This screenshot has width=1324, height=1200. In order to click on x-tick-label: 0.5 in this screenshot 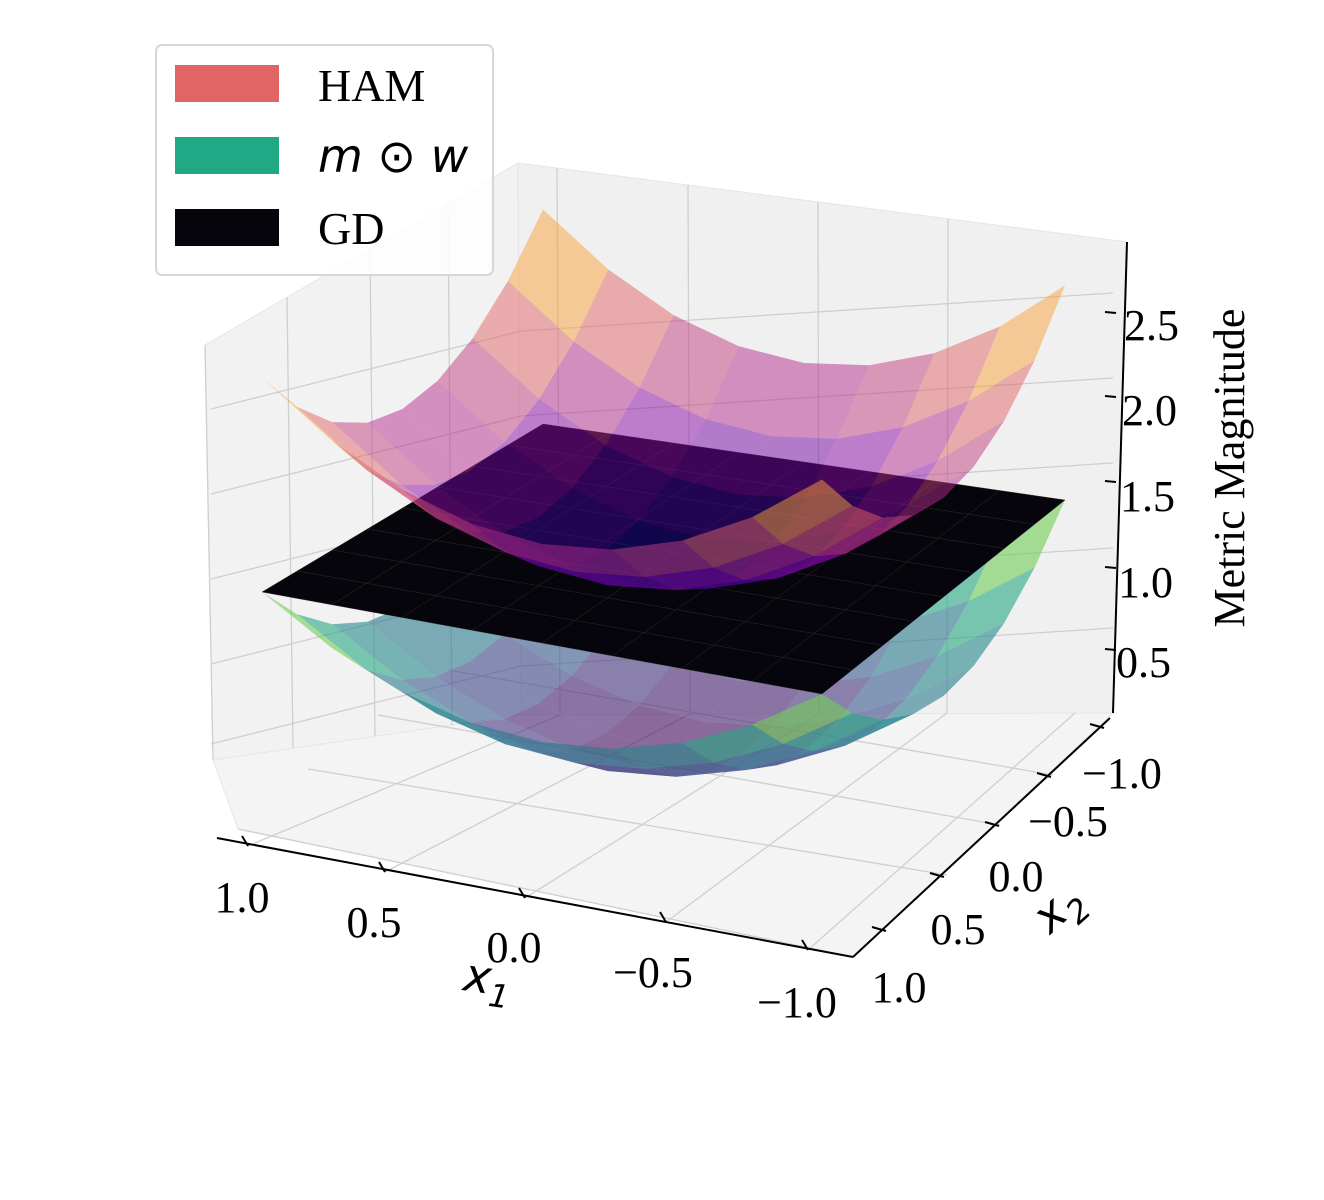, I will do `click(374, 922)`.